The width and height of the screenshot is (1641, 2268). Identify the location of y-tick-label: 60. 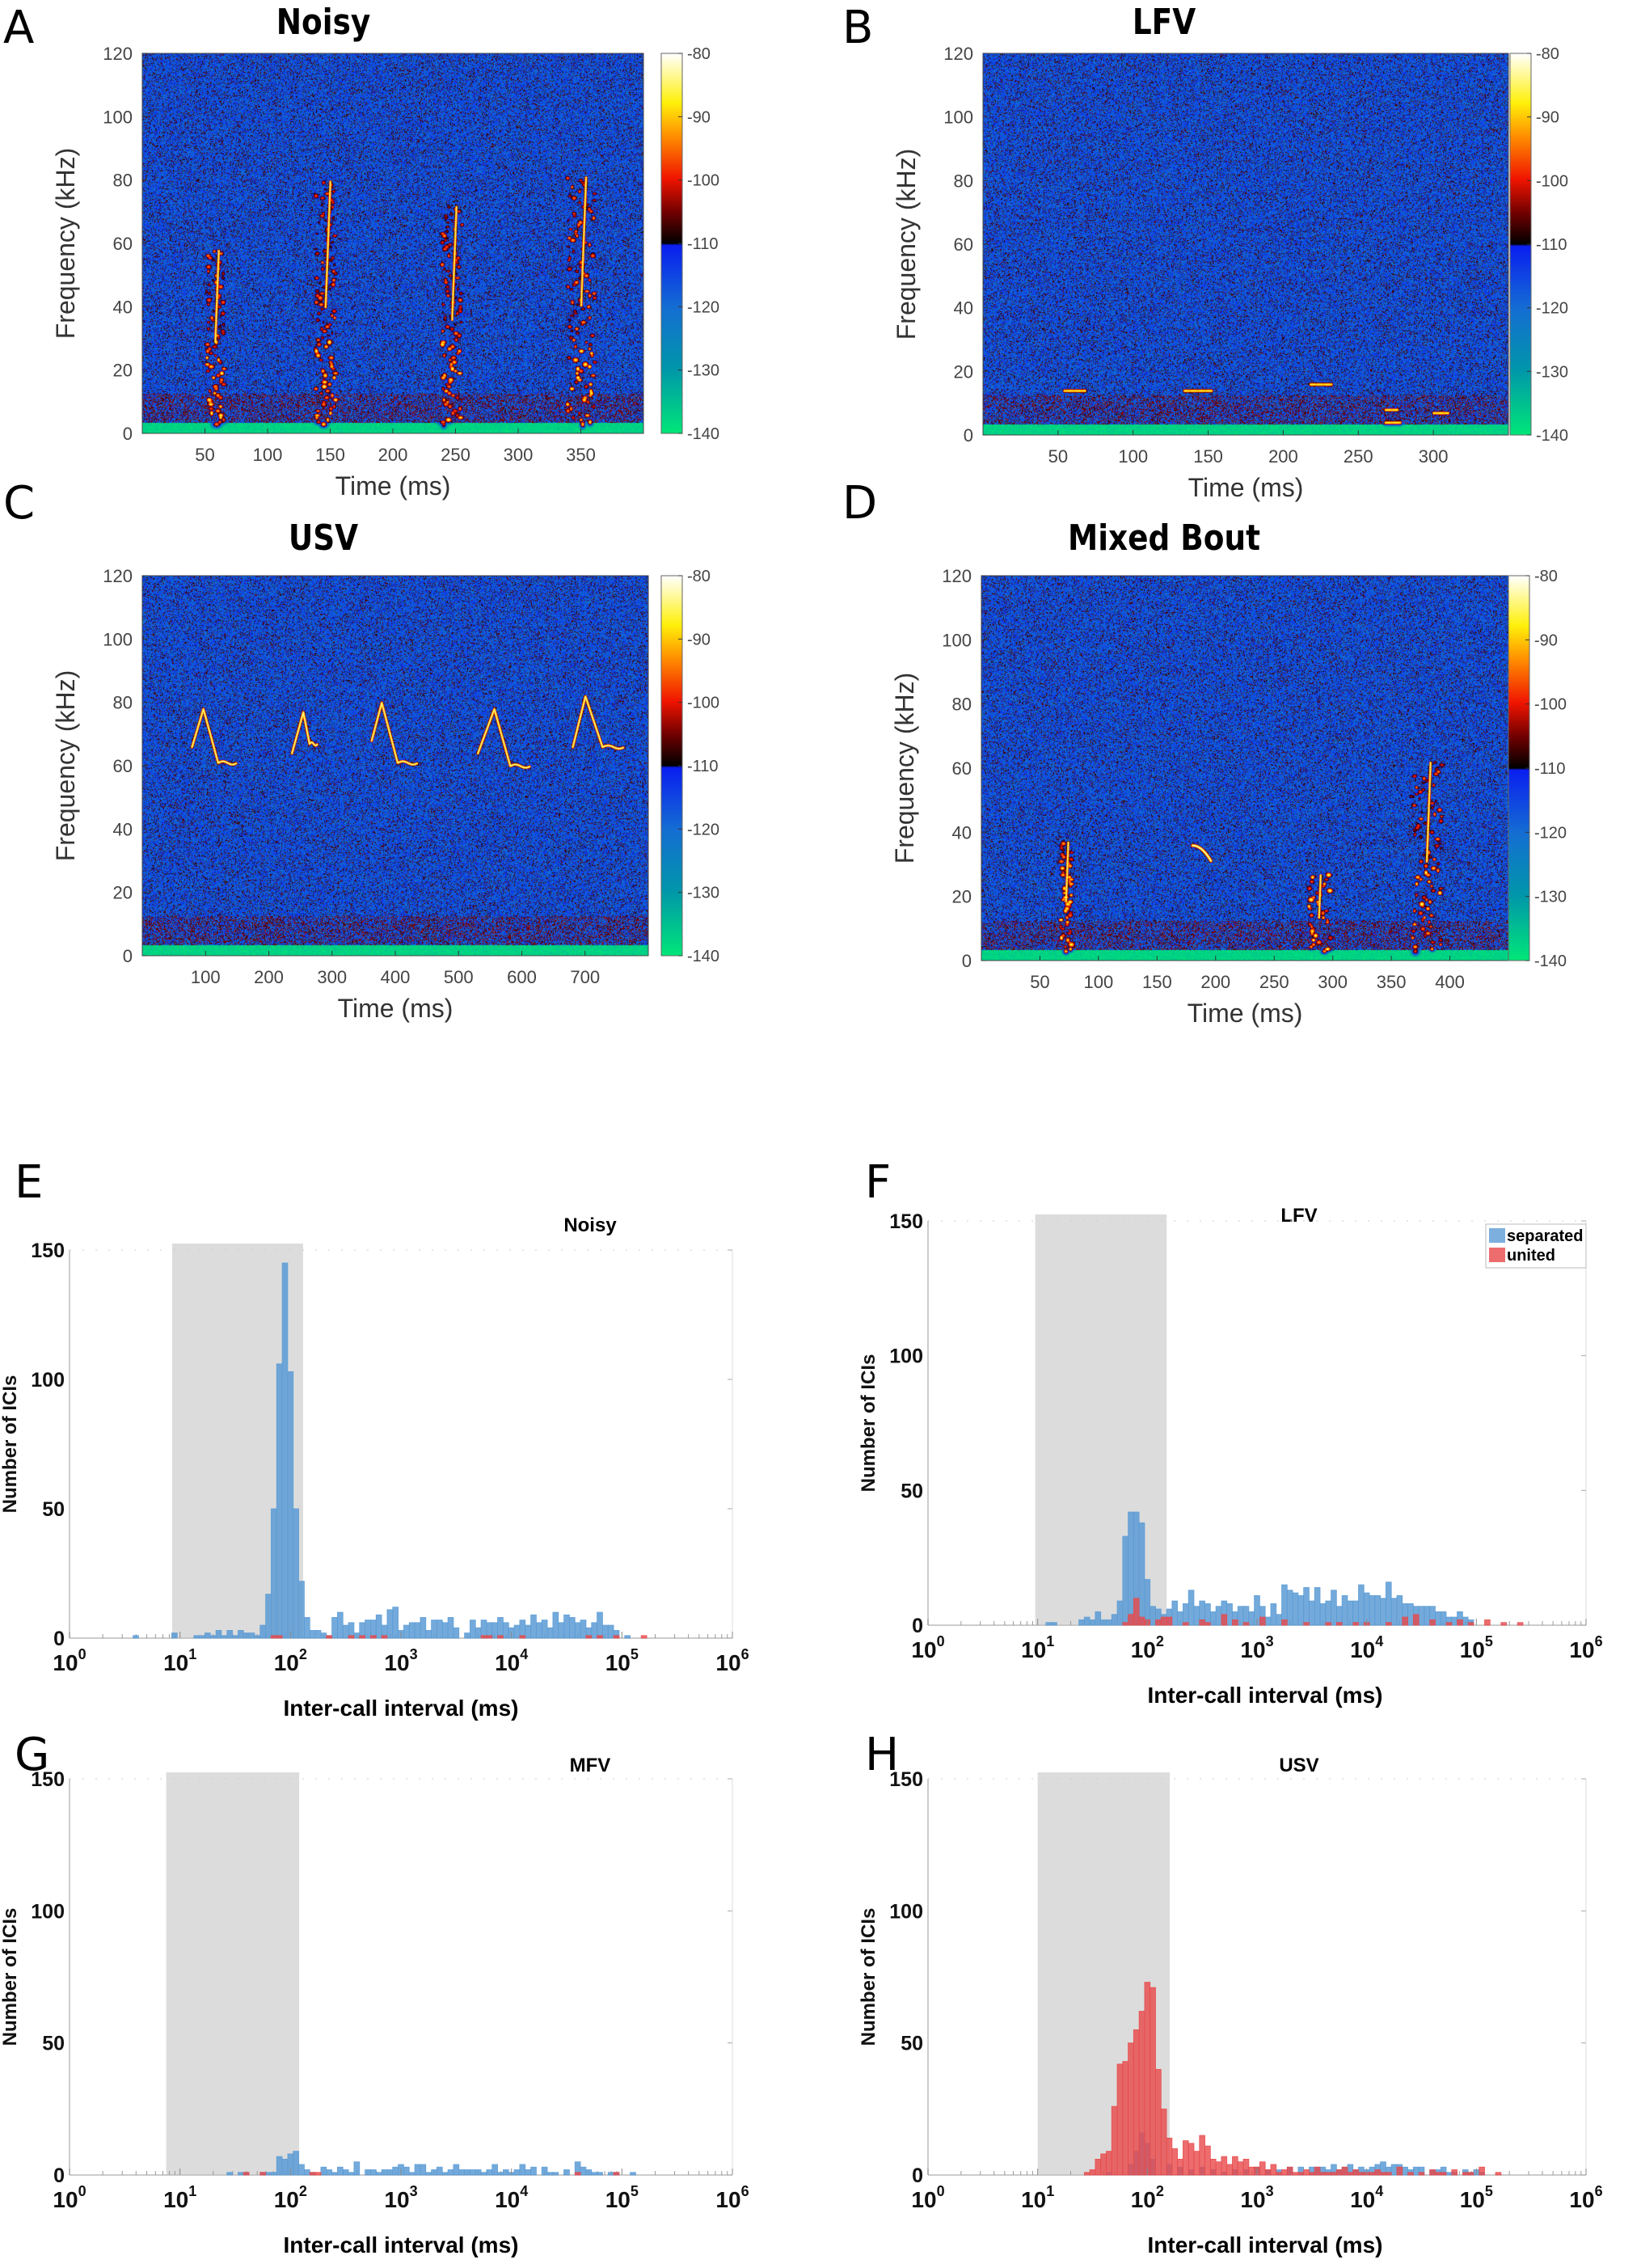
(962, 768).